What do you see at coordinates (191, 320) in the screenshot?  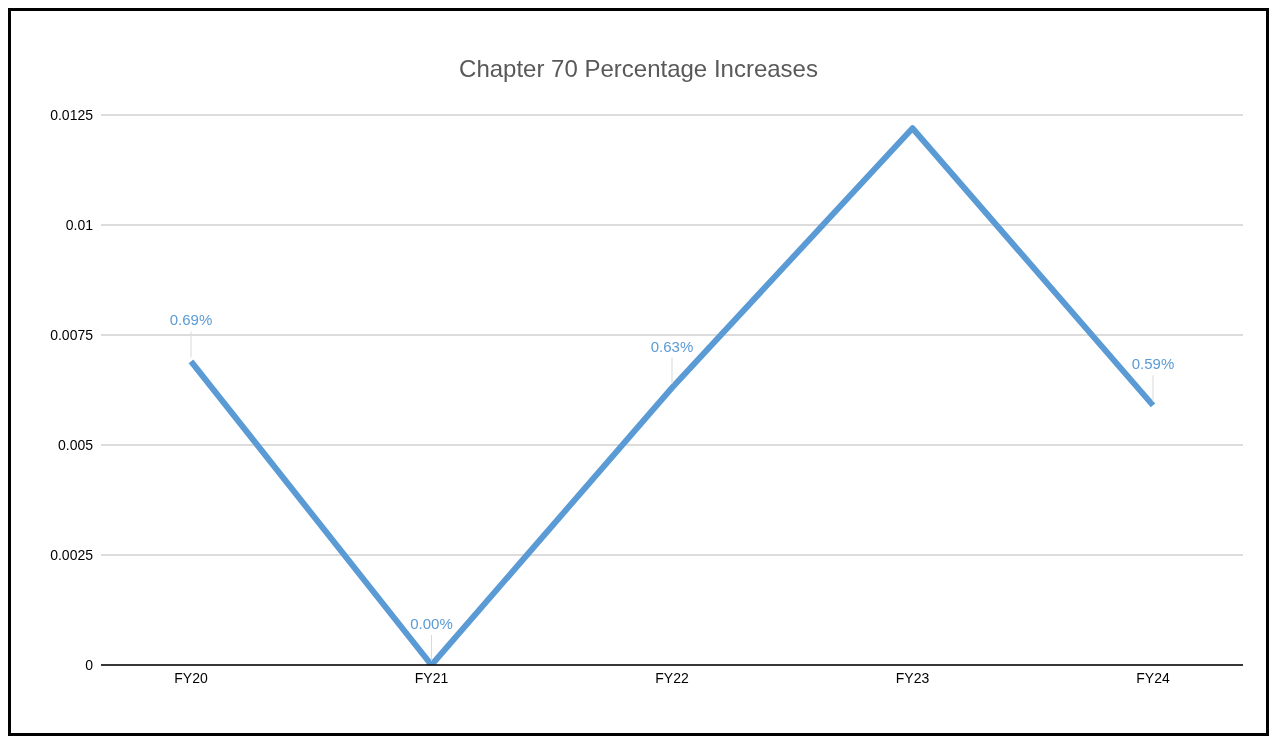 I see `data-label: 0.69%` at bounding box center [191, 320].